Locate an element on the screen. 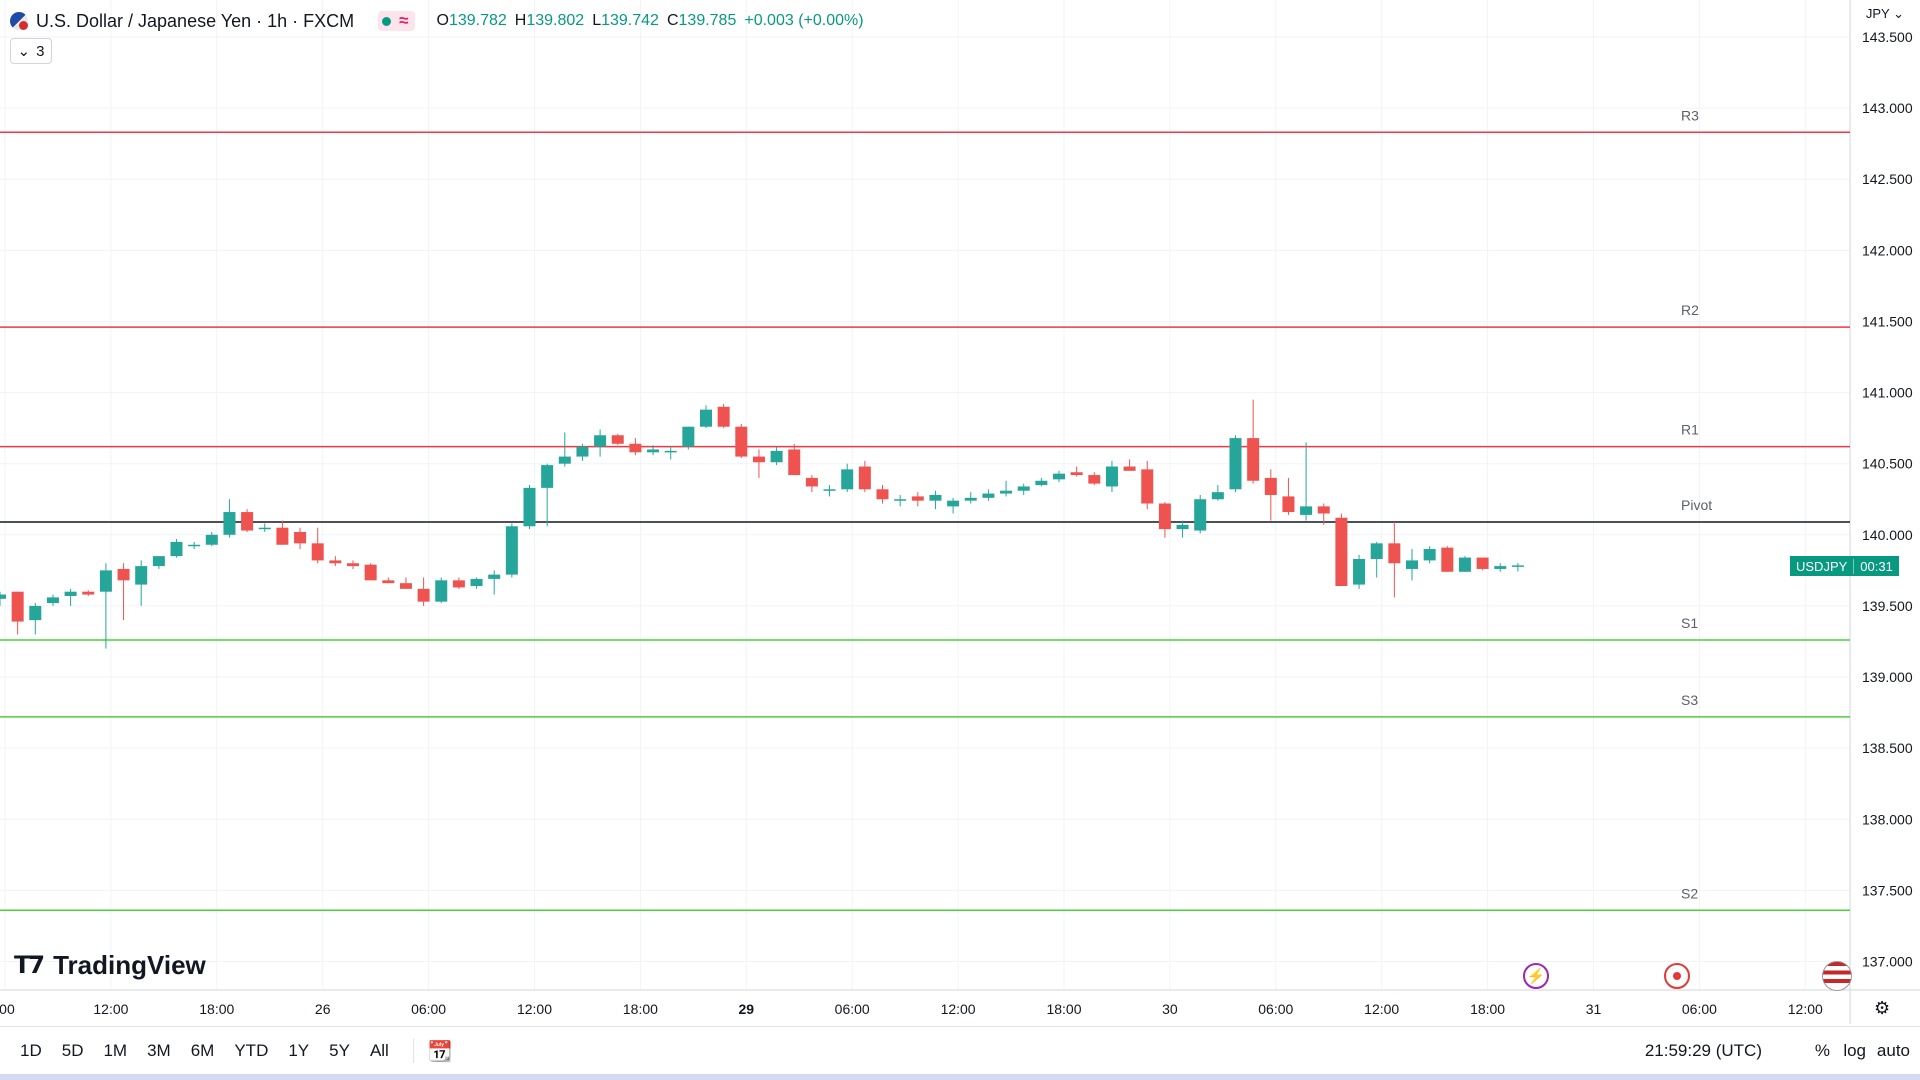 The width and height of the screenshot is (1920, 1080). symbol-title: U.S. Dollar / Japanese Yen · 1h · FXCM is located at coordinates (195, 20).